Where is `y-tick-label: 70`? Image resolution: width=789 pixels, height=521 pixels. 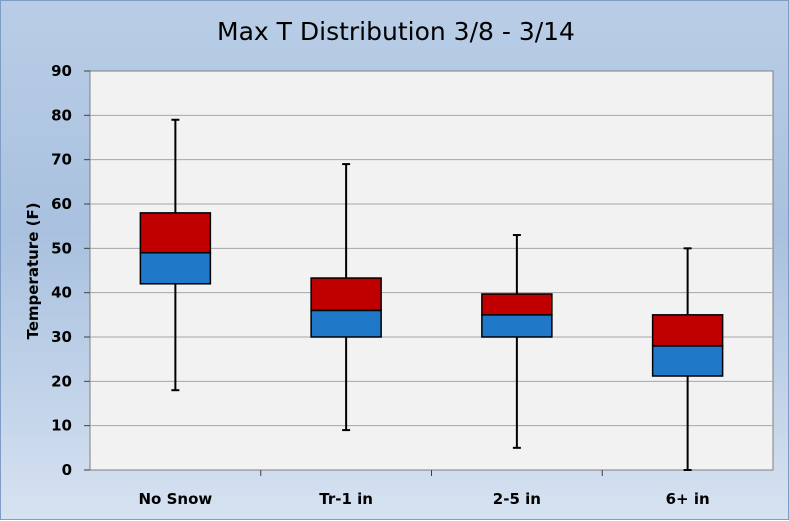 y-tick-label: 70 is located at coordinates (61, 160).